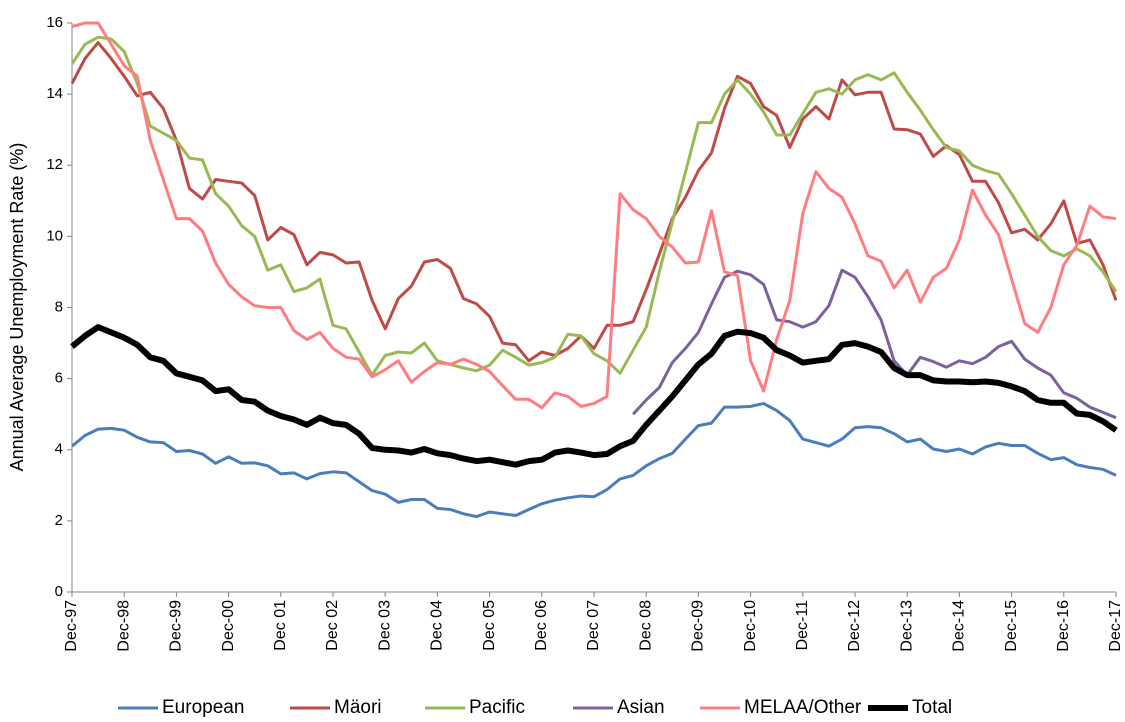 Image resolution: width=1125 pixels, height=722 pixels. I want to click on x-tick-label: Dec-97, so click(71, 626).